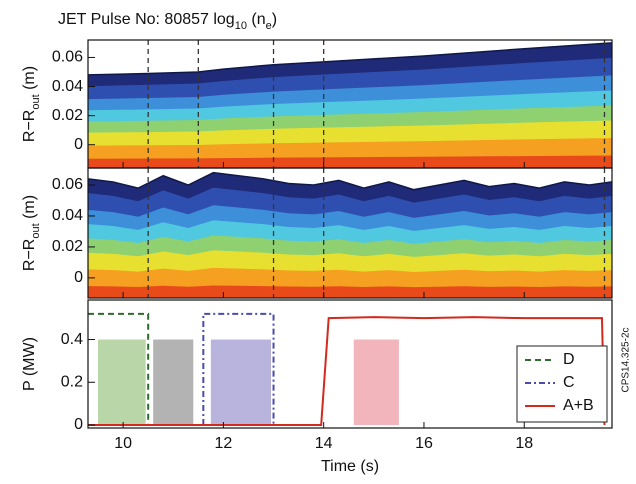 The height and width of the screenshot is (484, 636). What do you see at coordinates (256, 19) in the screenshot?
I see `label-part: (n` at bounding box center [256, 19].